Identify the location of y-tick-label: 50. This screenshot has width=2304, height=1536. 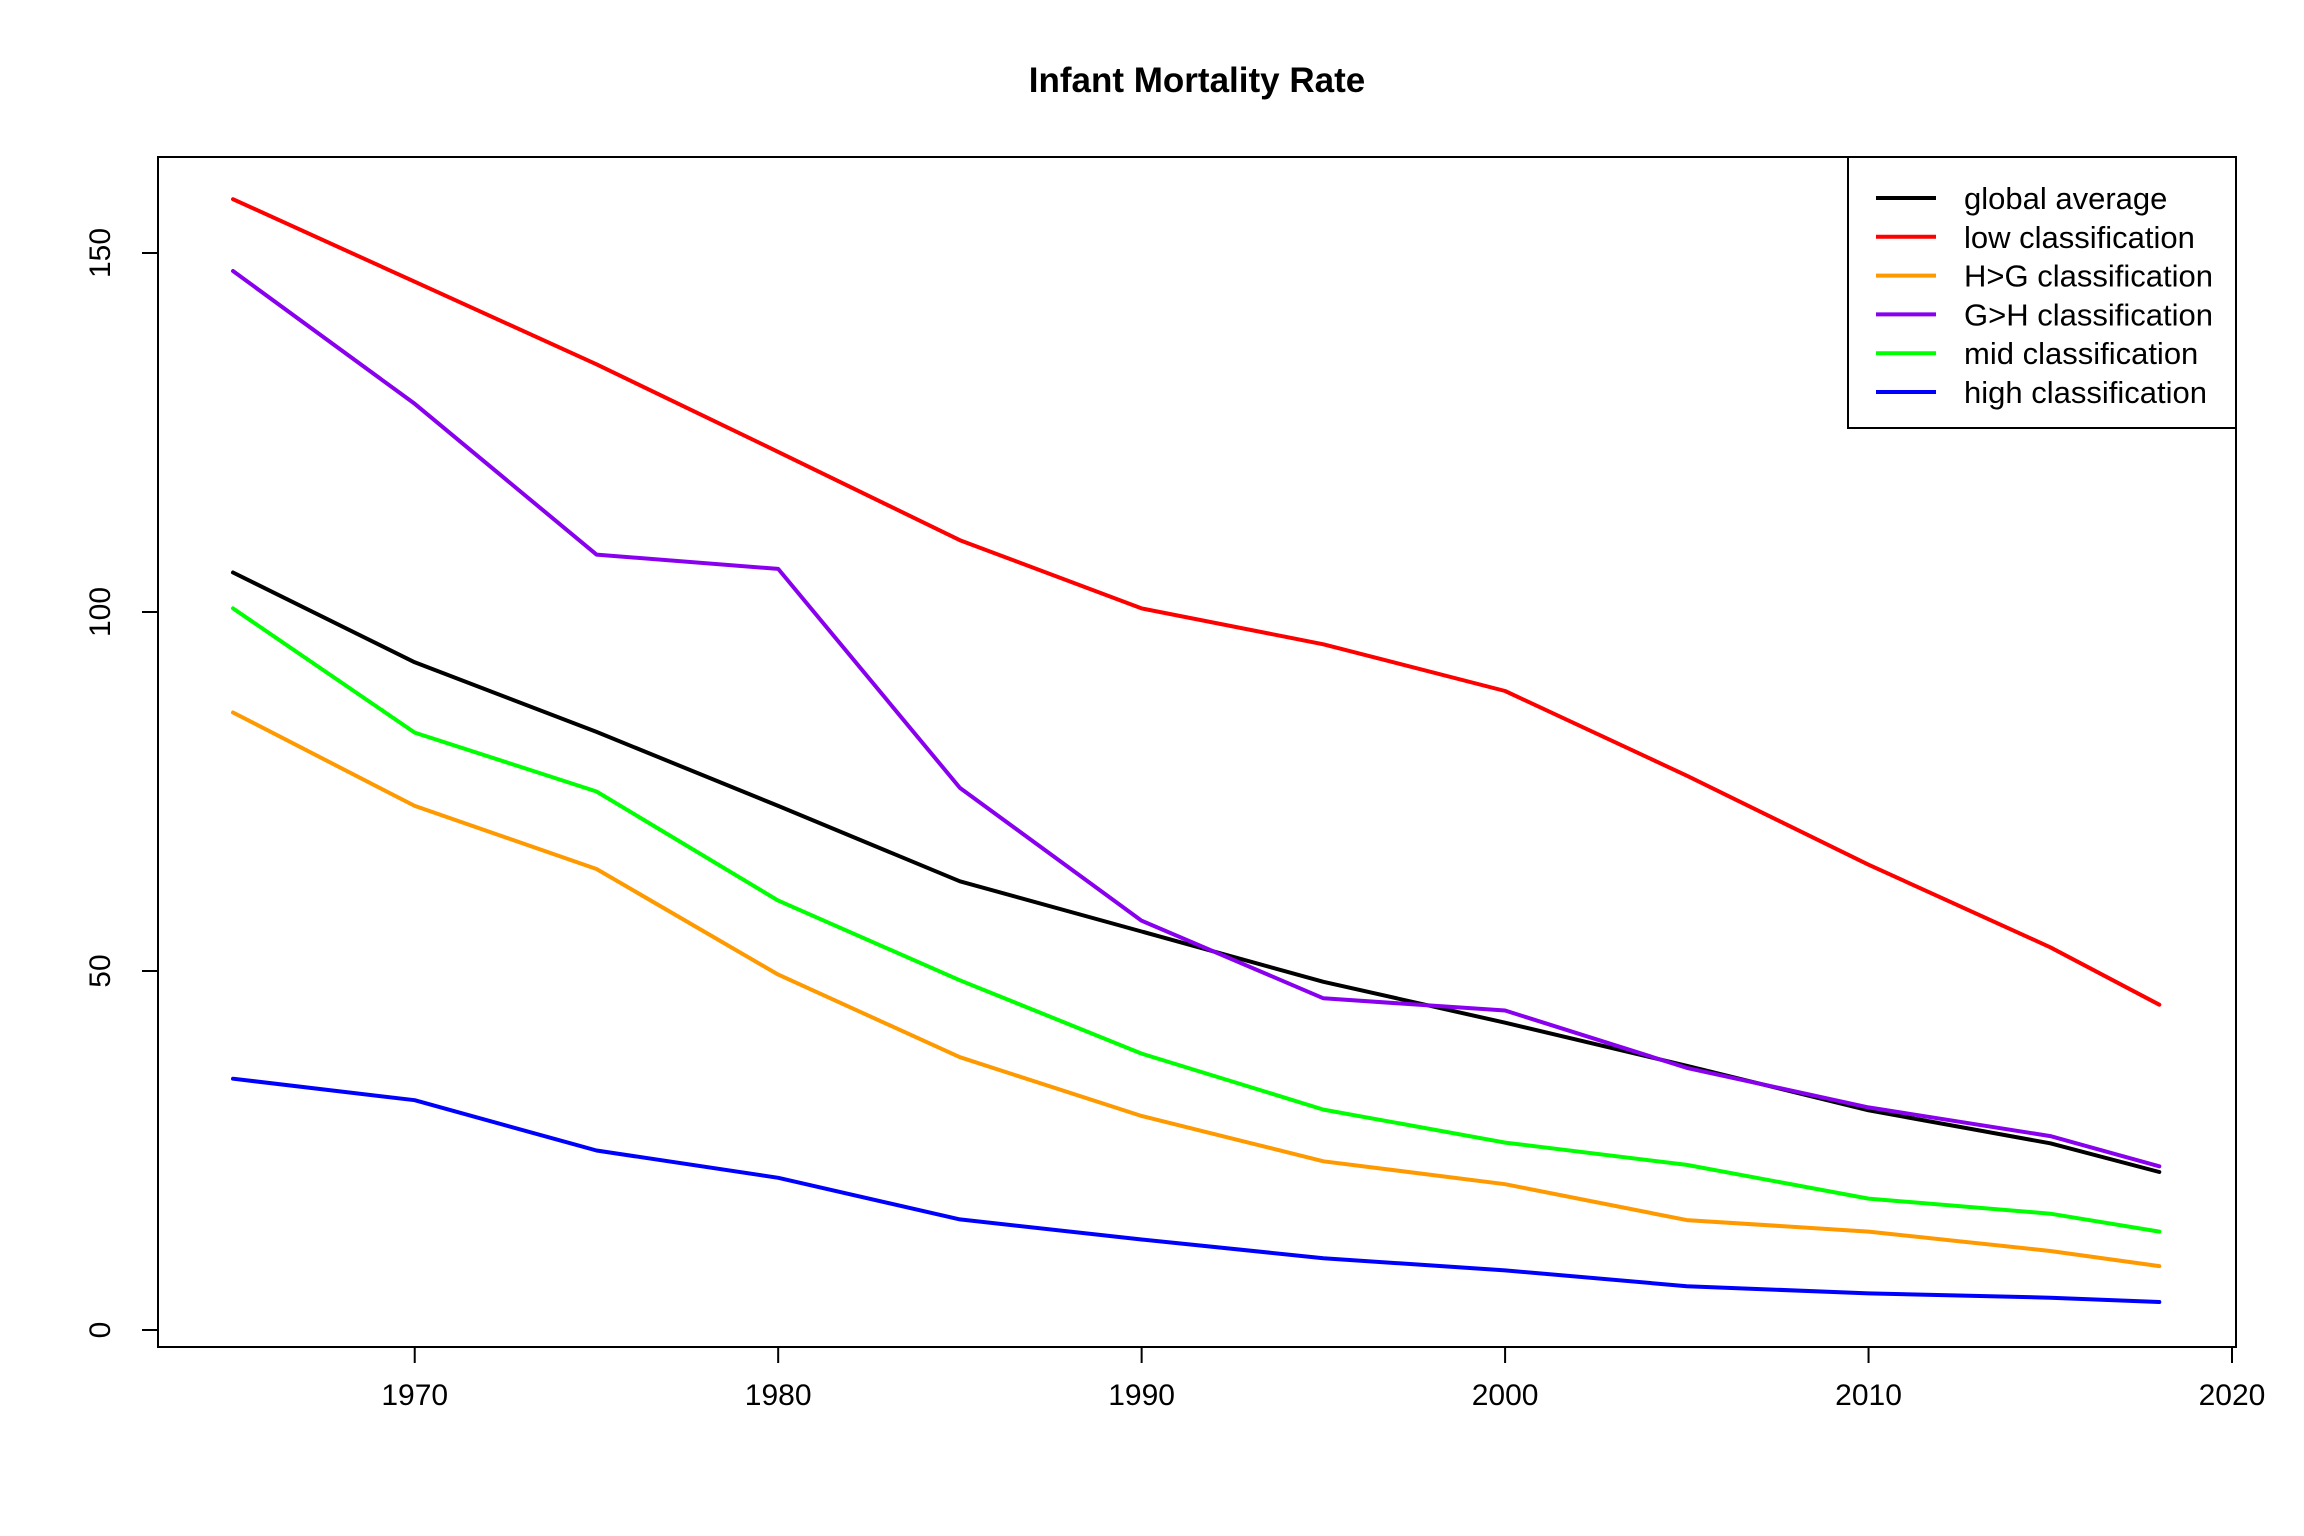
(100, 970).